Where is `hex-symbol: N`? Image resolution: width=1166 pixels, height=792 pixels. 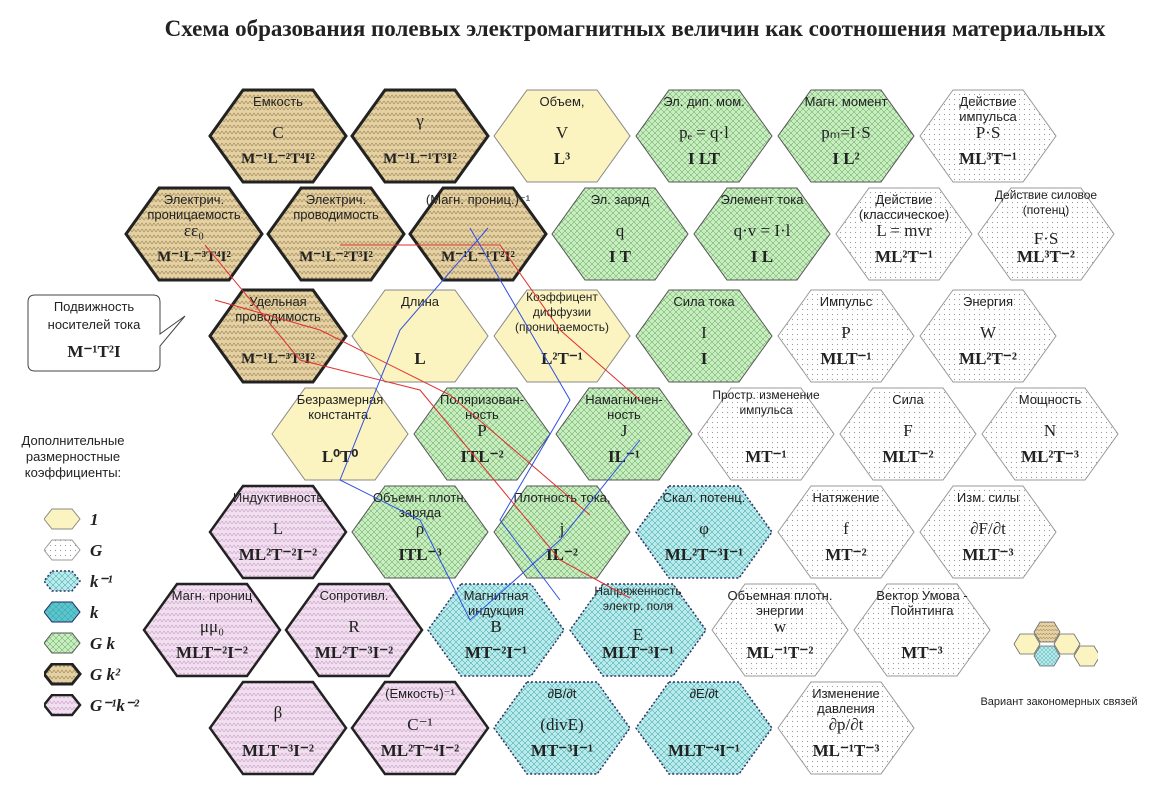
hex-symbol: N is located at coordinates (1050, 430).